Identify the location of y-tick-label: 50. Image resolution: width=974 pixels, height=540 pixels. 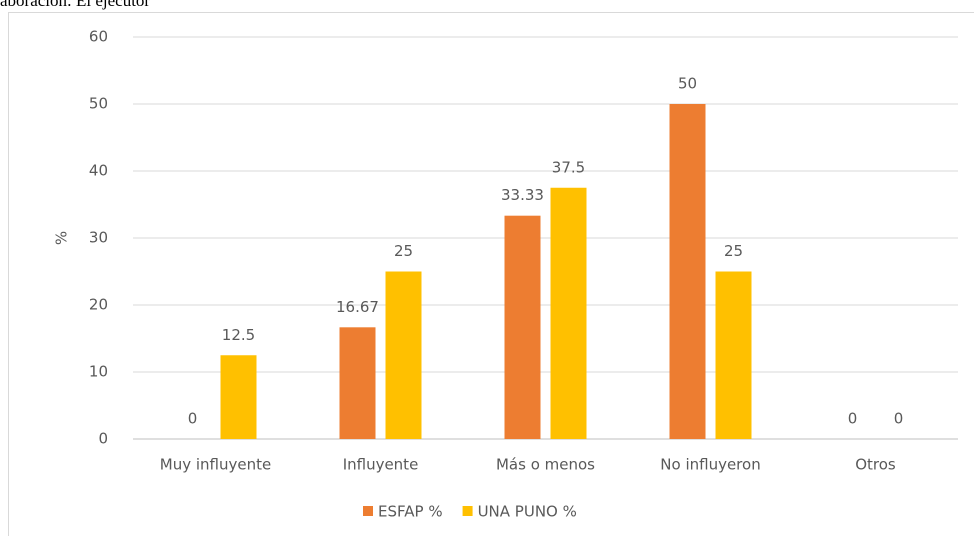
(98, 104).